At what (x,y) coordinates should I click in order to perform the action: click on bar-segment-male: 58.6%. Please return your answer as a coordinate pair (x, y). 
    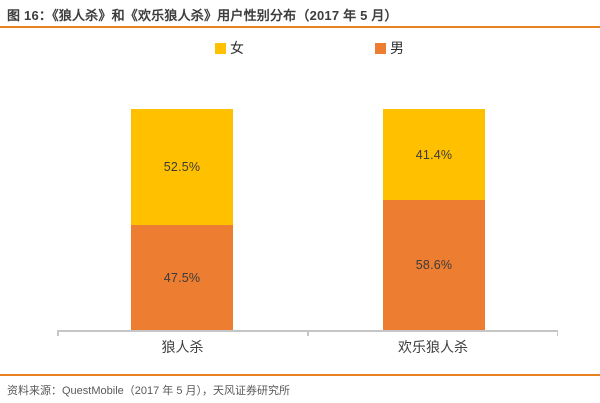
    Looking at the image, I should click on (434, 265).